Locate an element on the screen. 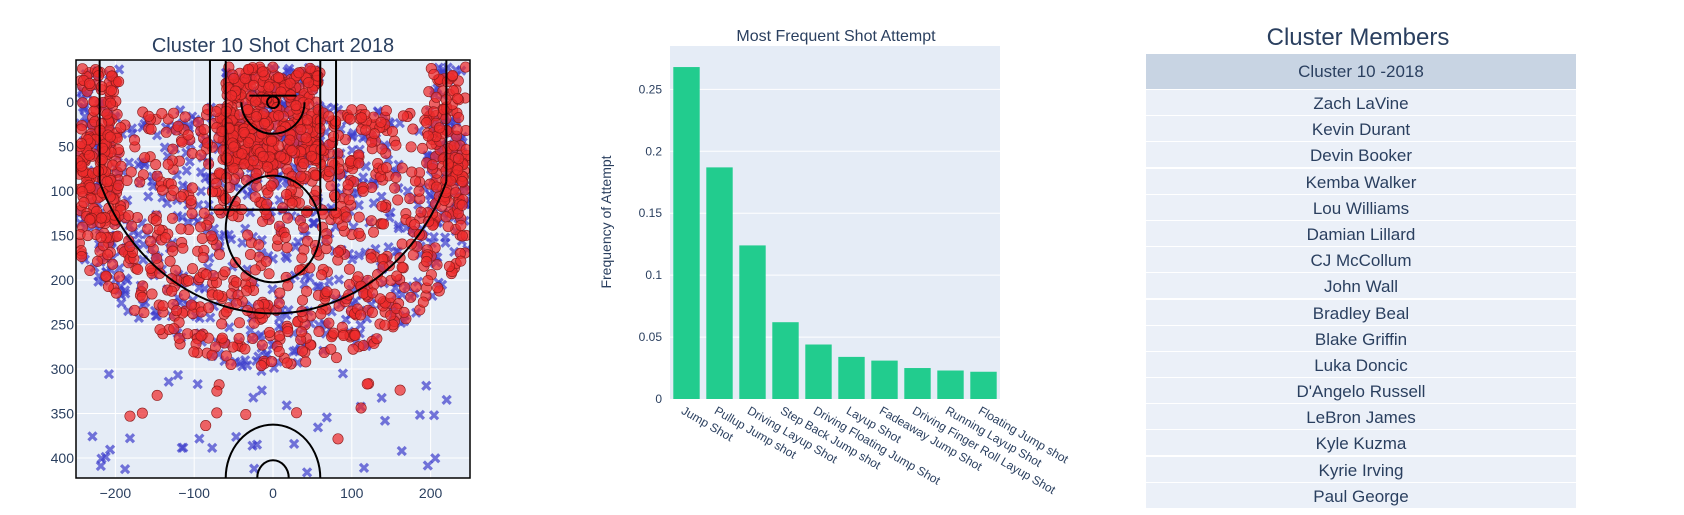  cluster-member-row: Kevin Durant is located at coordinates (1361, 129).